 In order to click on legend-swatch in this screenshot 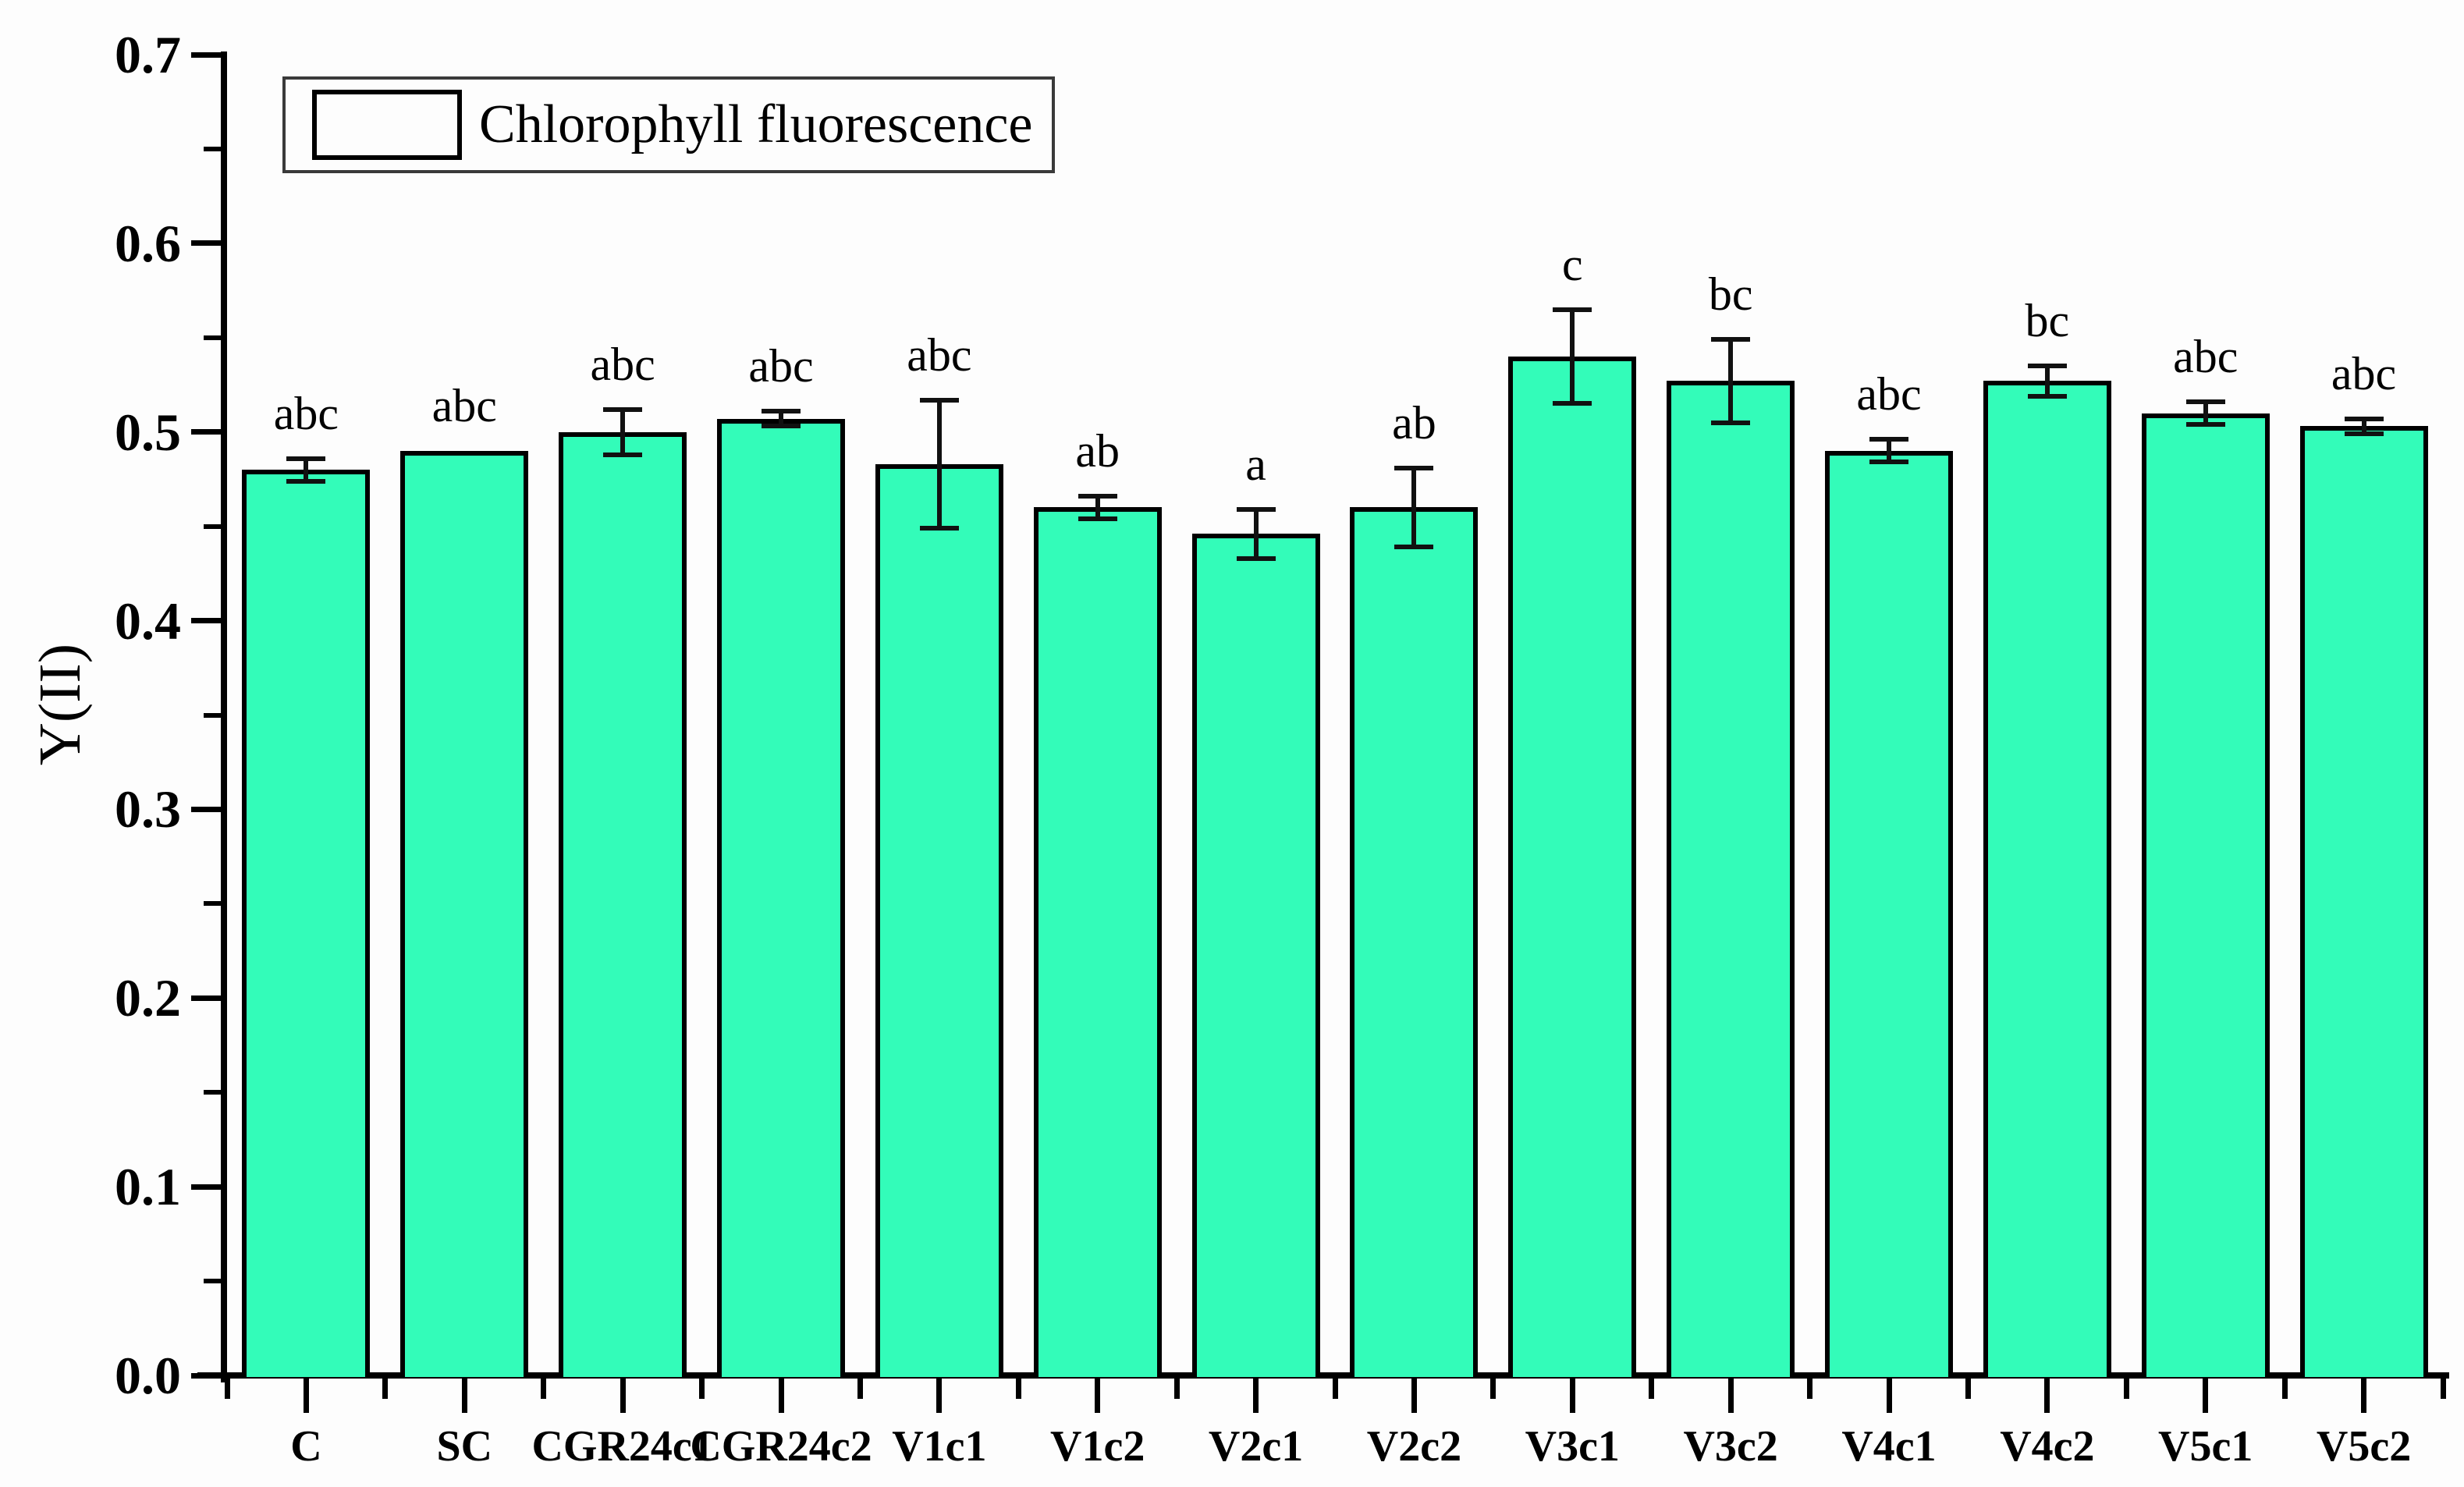, I will do `click(387, 125)`.